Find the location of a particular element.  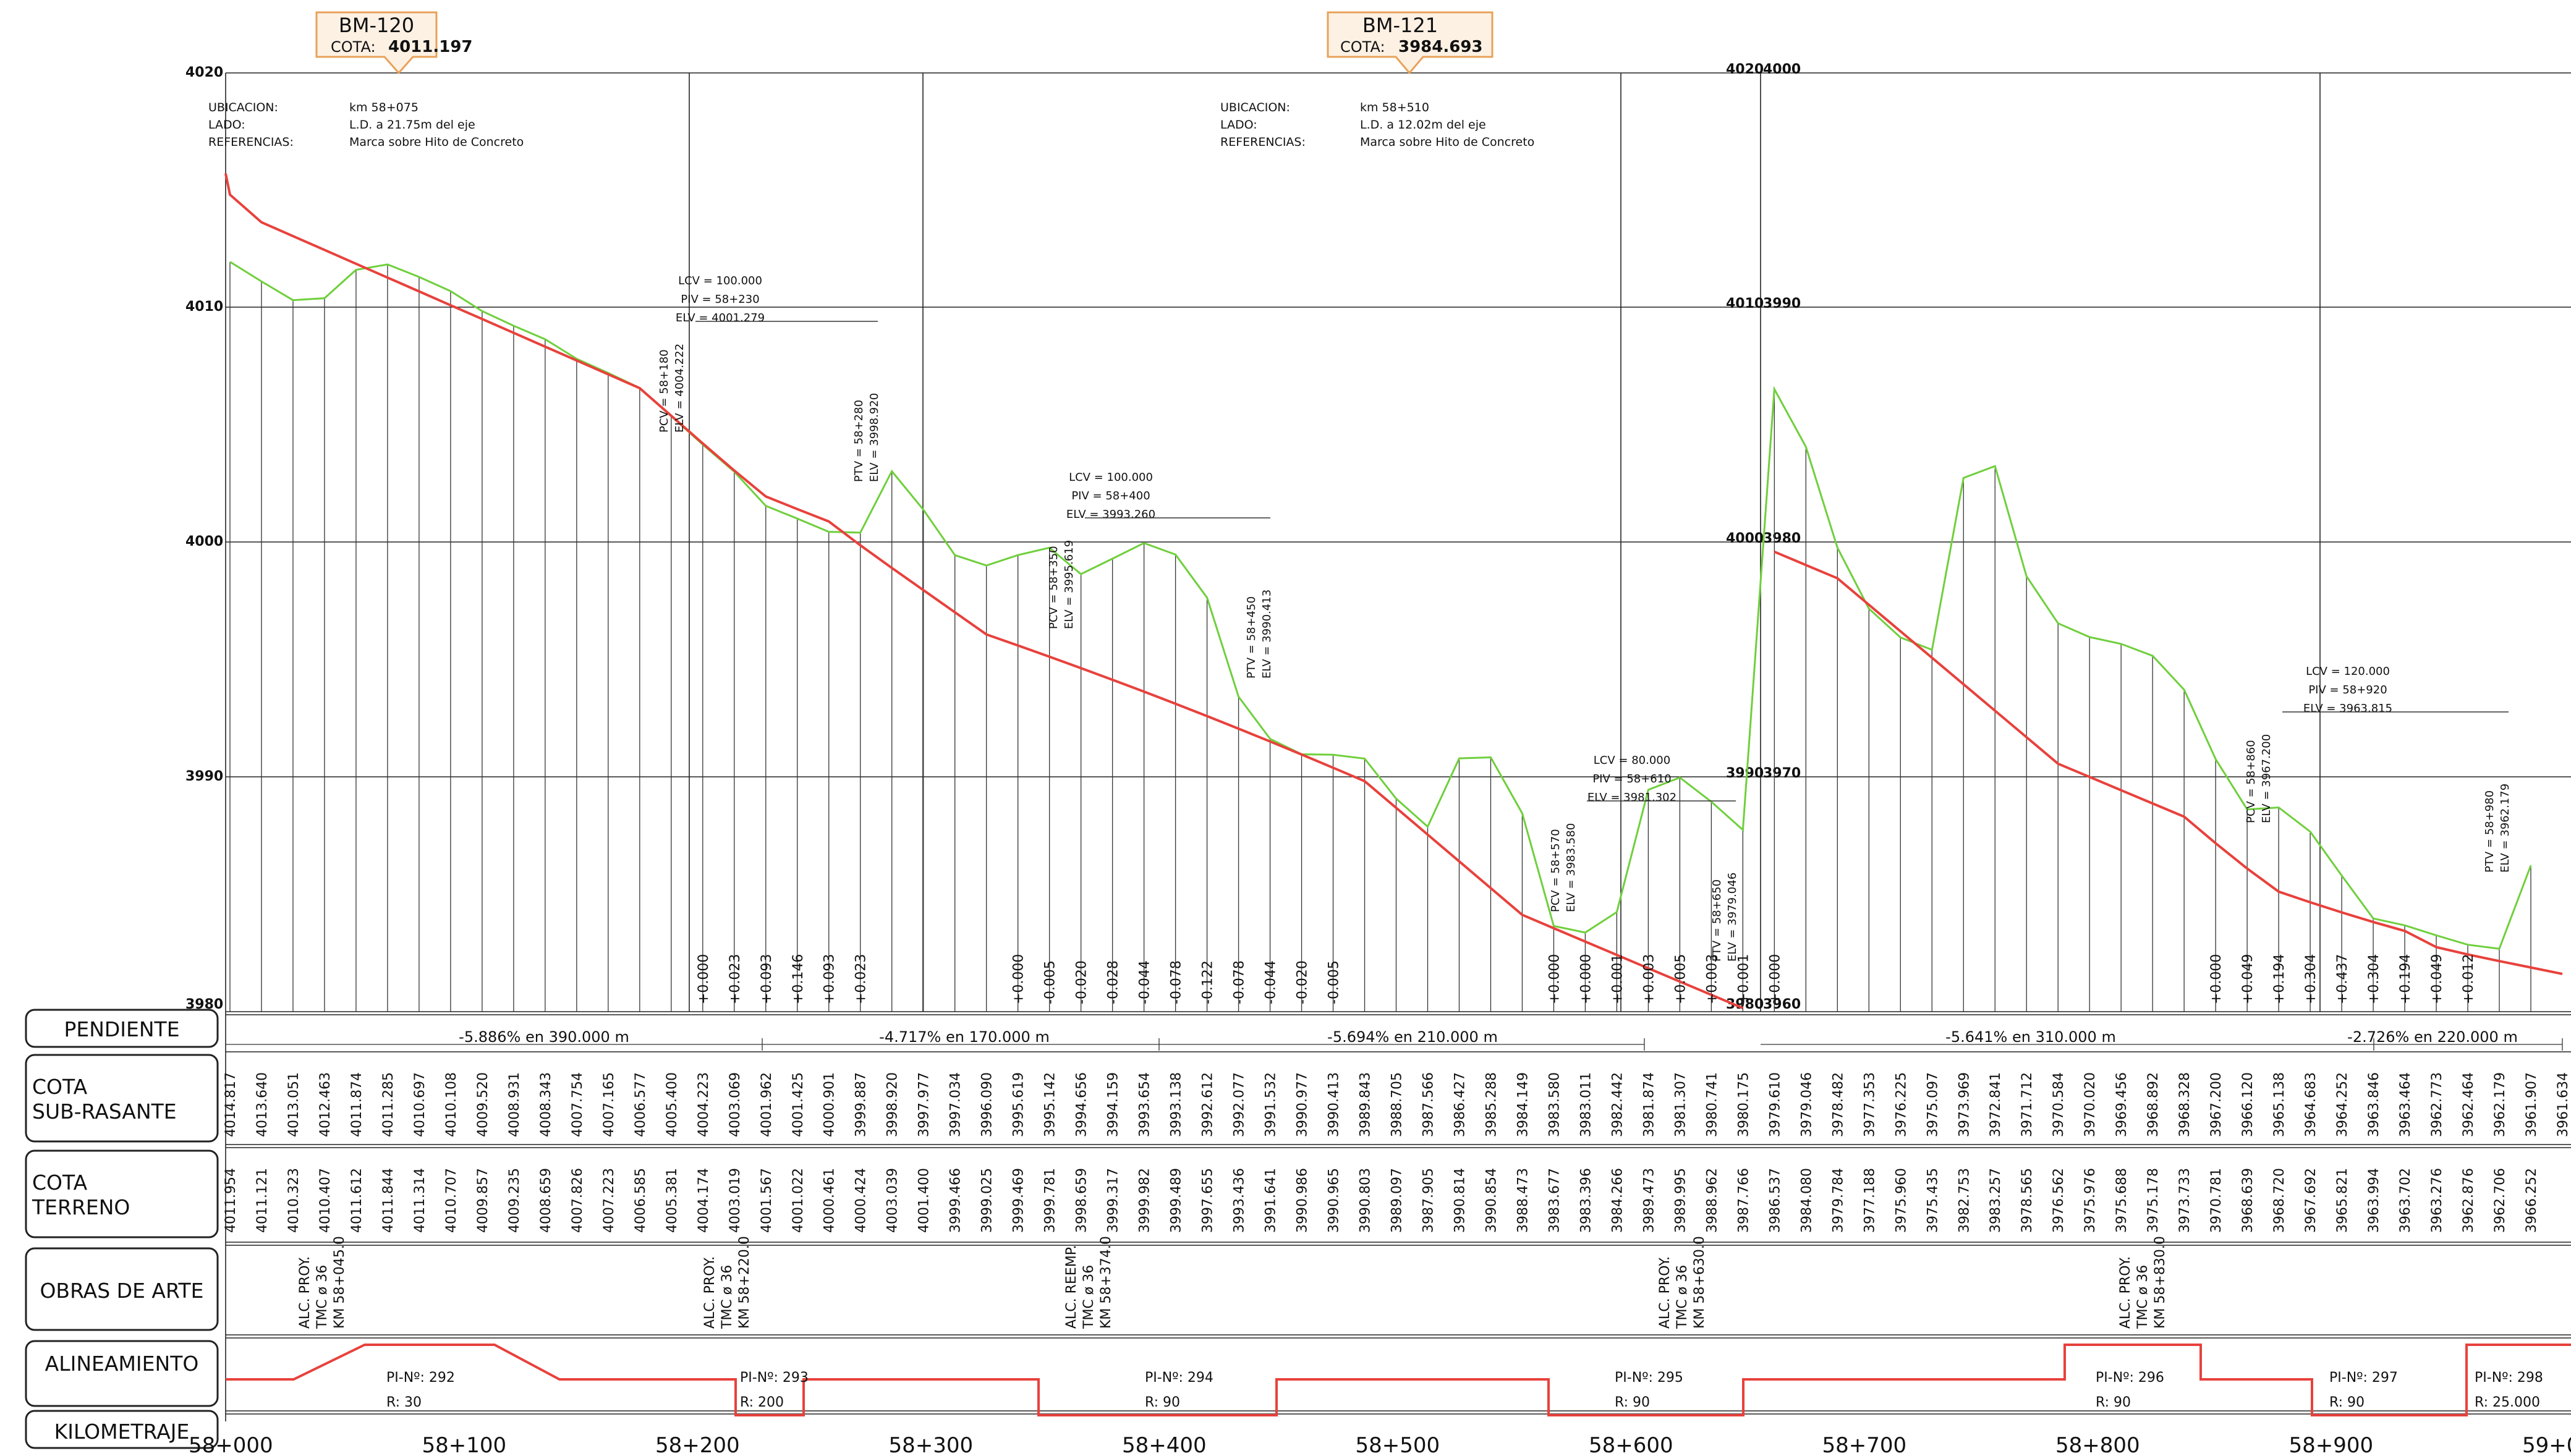

terreno-value: 3987.766 is located at coordinates (1744, 1200).